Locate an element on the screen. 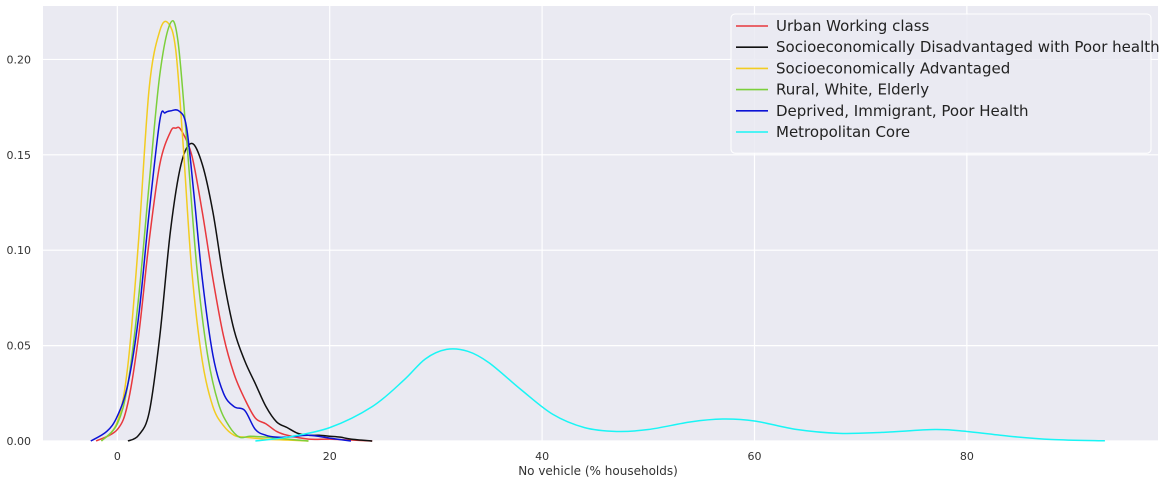 The width and height of the screenshot is (1164, 485). legend-entry: Rural, White, Elderly is located at coordinates (852, 90).